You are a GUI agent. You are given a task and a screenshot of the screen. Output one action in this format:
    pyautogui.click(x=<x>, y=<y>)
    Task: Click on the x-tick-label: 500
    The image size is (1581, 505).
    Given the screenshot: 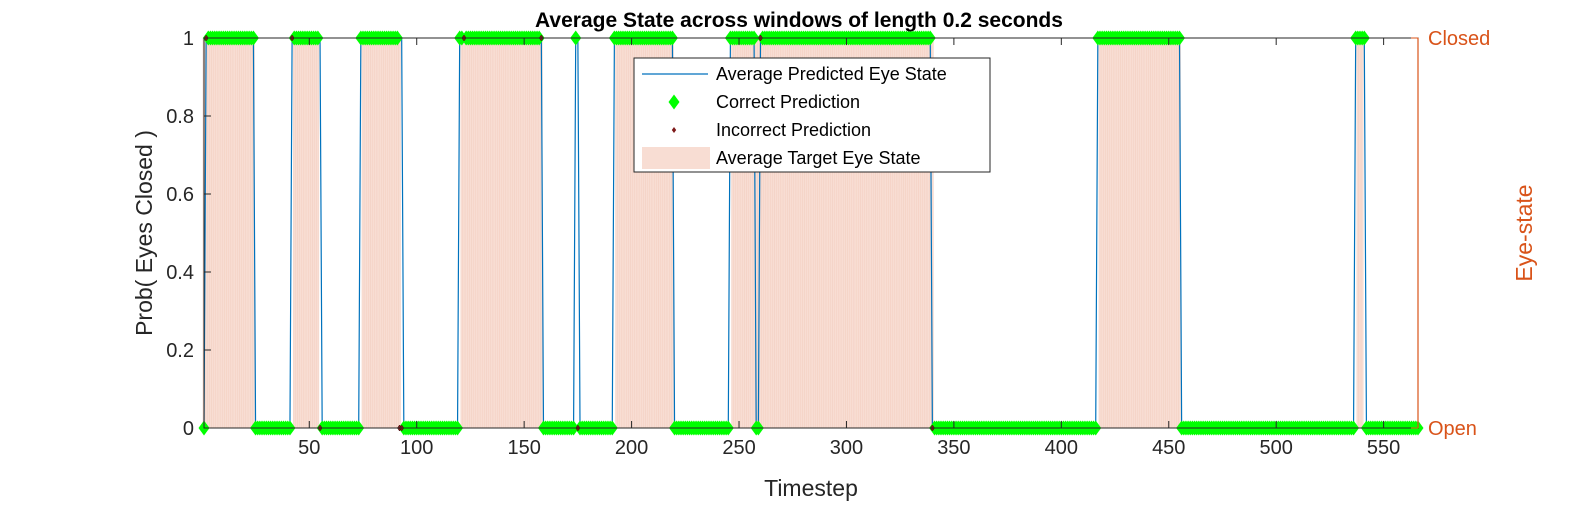 What is the action you would take?
    pyautogui.click(x=1276, y=448)
    